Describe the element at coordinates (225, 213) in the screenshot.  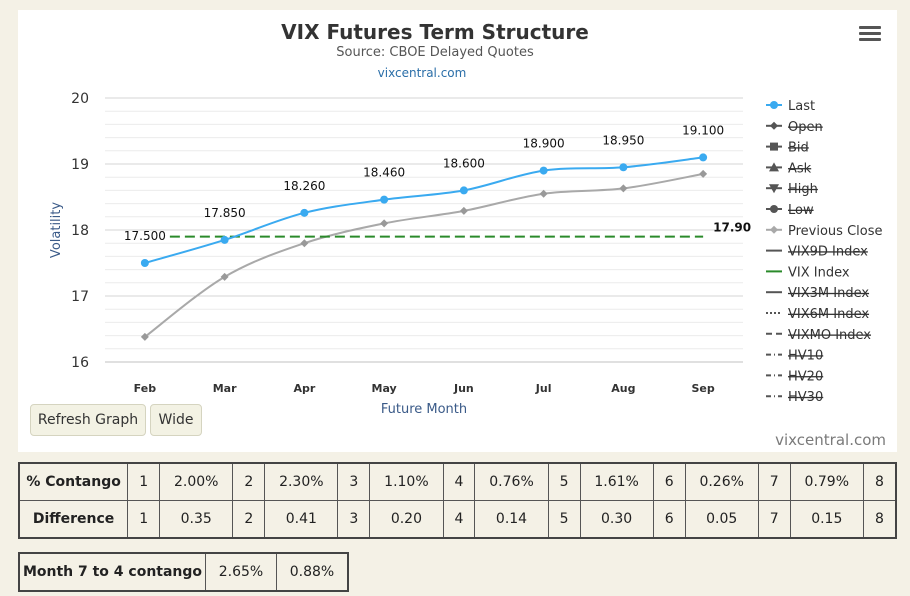
I see `last-data-label: 17.850` at that location.